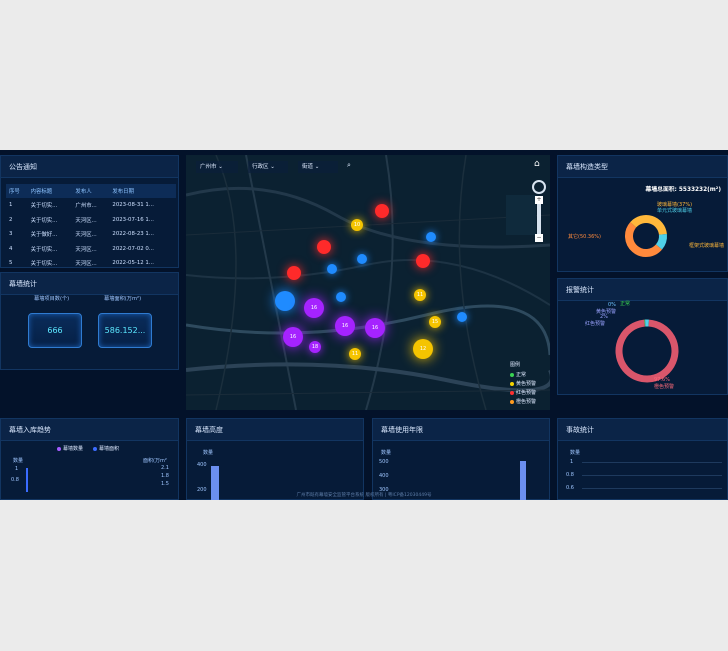  What do you see at coordinates (217, 167) in the screenshot?
I see `city-select: 广州市 ⌄` at bounding box center [217, 167].